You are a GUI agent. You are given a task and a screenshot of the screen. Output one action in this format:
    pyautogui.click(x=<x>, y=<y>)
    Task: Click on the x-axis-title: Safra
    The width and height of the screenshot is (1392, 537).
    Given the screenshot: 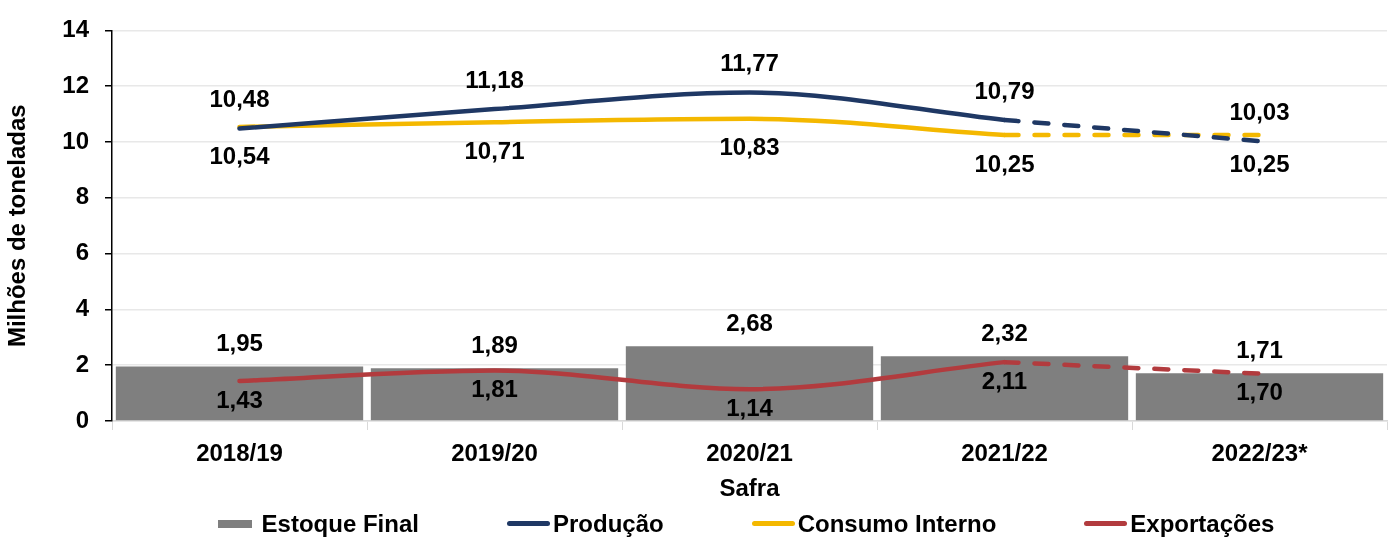 What is the action you would take?
    pyautogui.click(x=750, y=488)
    